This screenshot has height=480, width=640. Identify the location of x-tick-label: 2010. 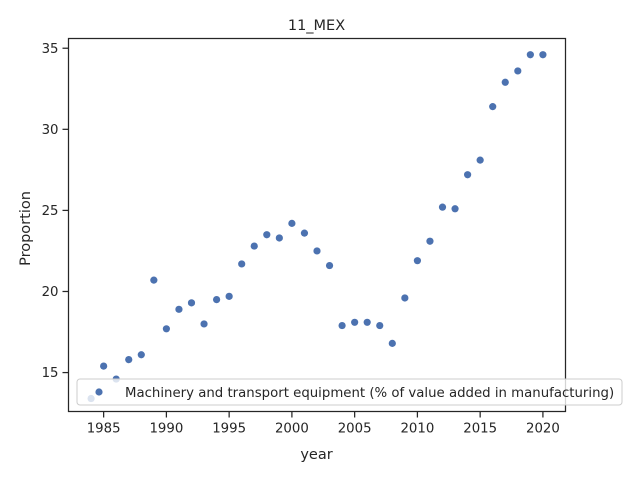
(417, 429).